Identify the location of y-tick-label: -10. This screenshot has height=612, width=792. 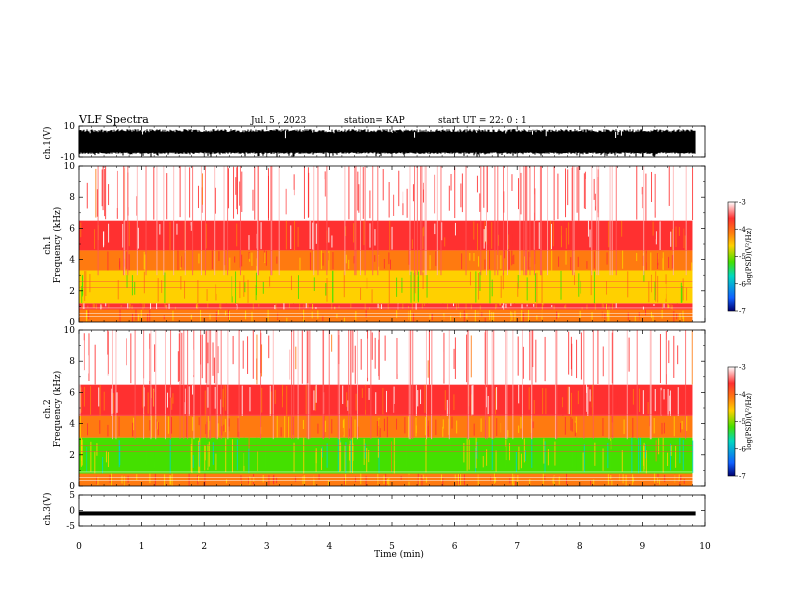
(68, 158).